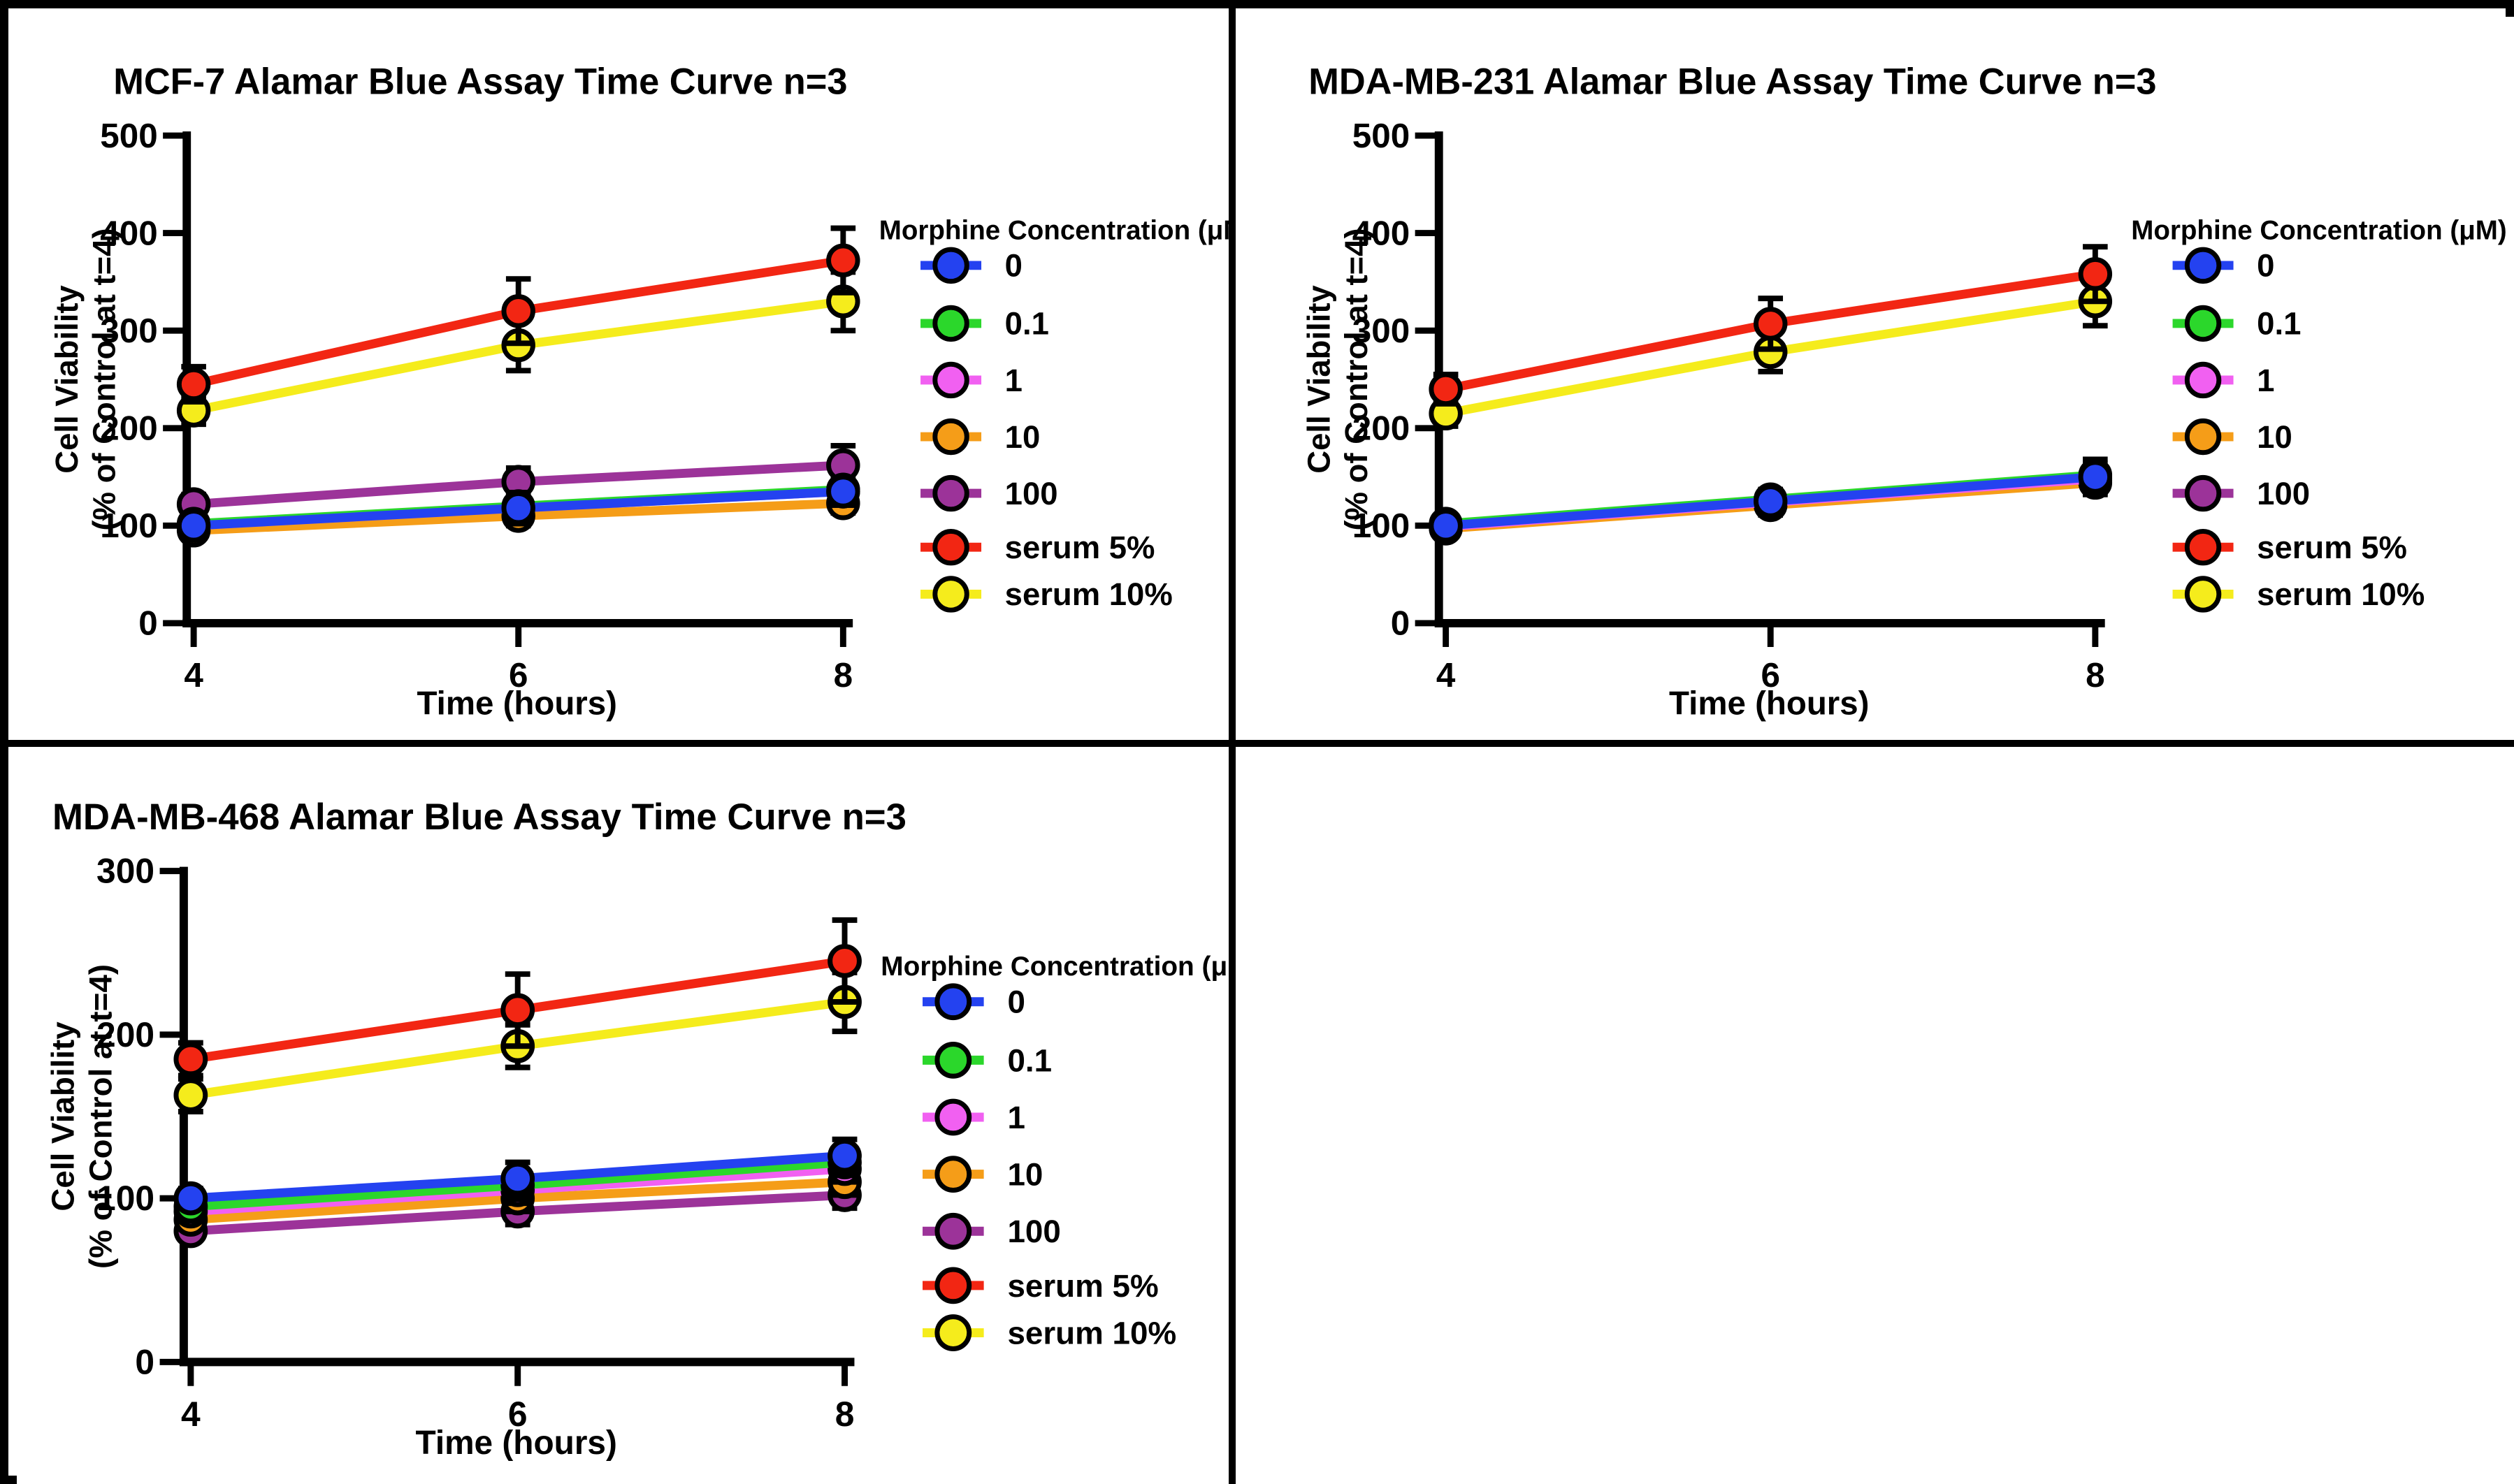 The height and width of the screenshot is (1484, 2514). What do you see at coordinates (480, 82) in the screenshot?
I see `chart-title: MCF-7 Alamar Blue Assay Time Curve n=3` at bounding box center [480, 82].